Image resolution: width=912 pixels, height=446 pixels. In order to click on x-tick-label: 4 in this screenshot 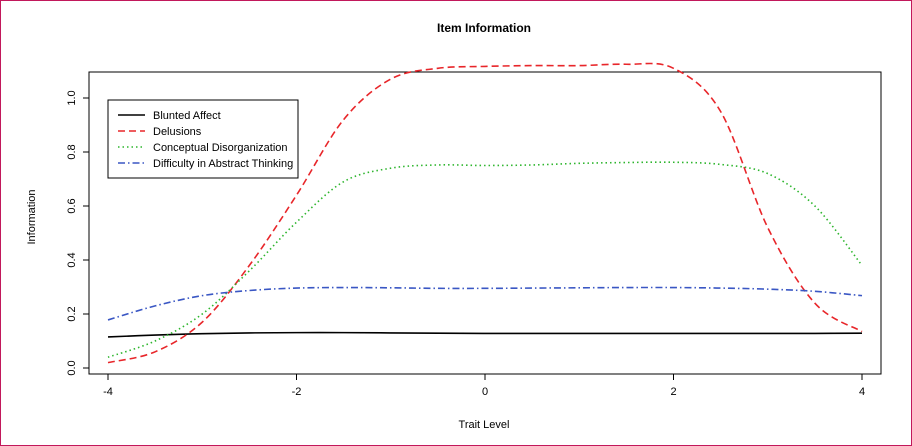, I will do `click(862, 392)`.